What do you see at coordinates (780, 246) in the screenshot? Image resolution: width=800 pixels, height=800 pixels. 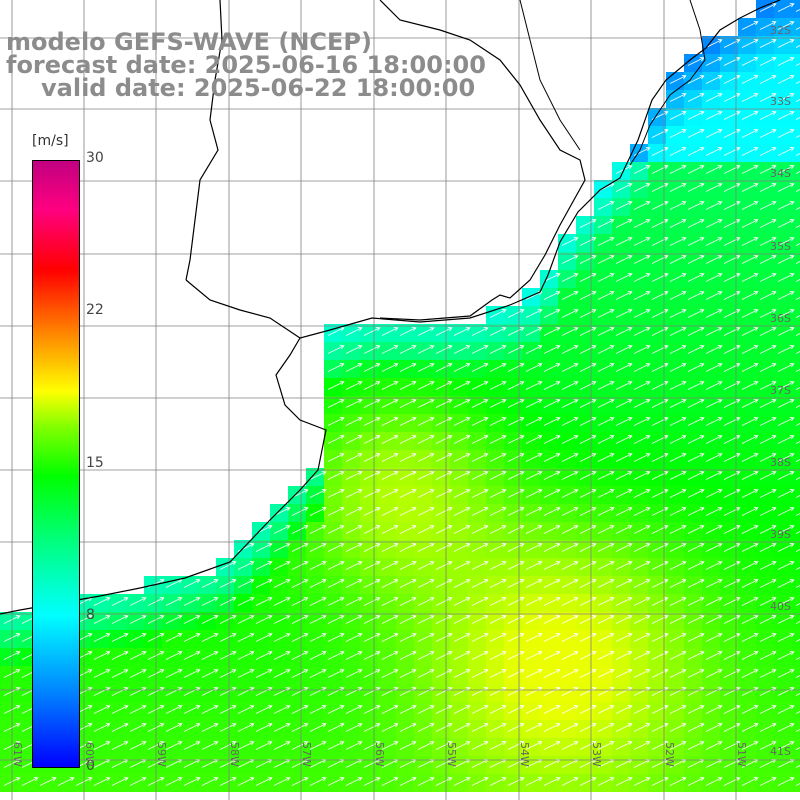 I see `lat-label-35s: 35S` at bounding box center [780, 246].